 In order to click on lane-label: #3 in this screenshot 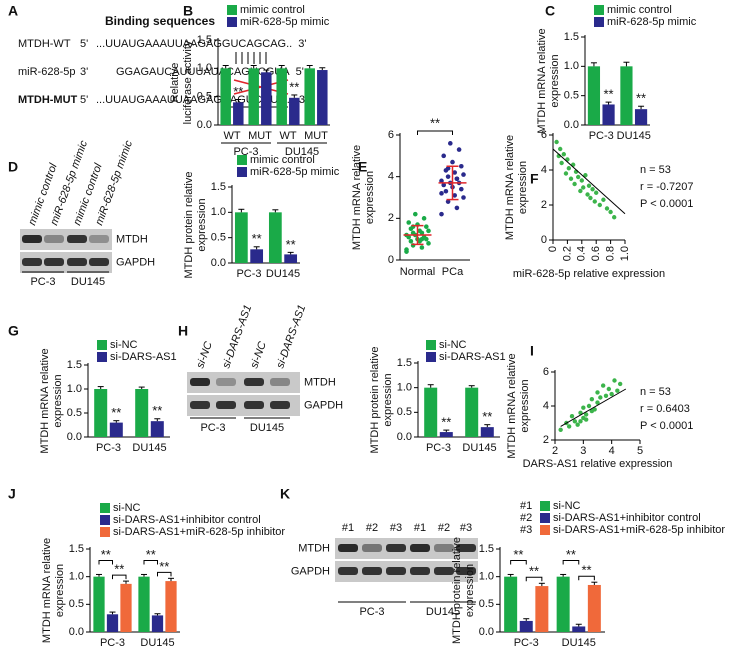, I will do `click(396, 528)`.